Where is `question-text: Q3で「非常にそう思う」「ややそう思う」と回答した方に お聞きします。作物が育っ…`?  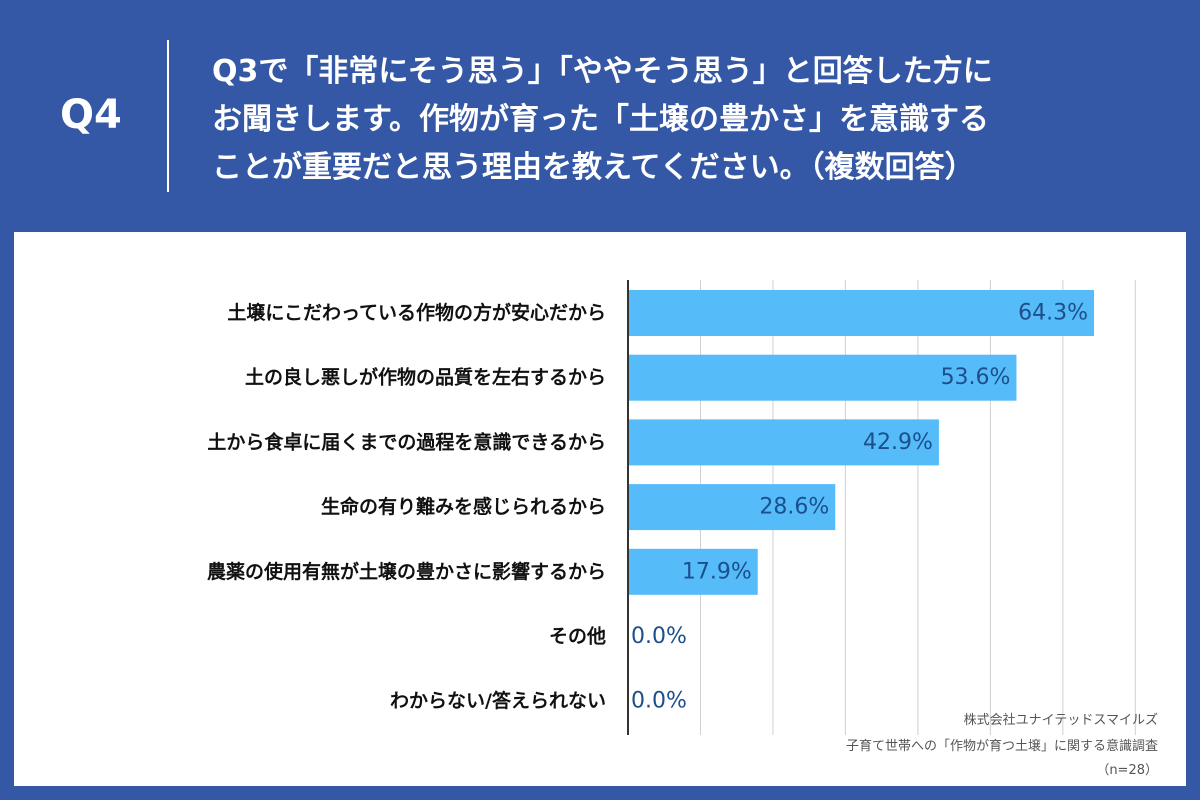 question-text: Q3で「非常にそう思う」「ややそう思う」と回答した方に お聞きします。作物が育っ… is located at coordinates (692, 120).